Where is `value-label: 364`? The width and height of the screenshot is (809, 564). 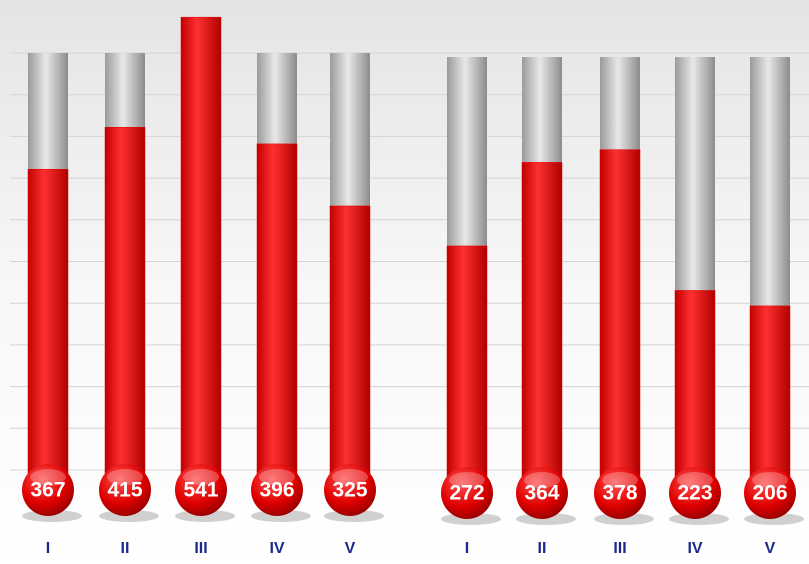
value-label: 364 is located at coordinates (541, 493).